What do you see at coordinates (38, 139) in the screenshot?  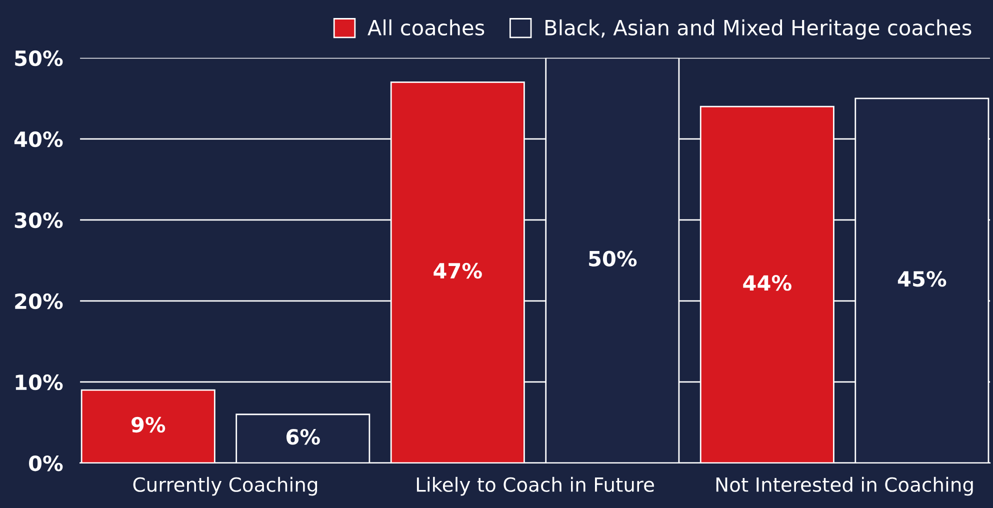 I see `y-tick-label: 40%` at bounding box center [38, 139].